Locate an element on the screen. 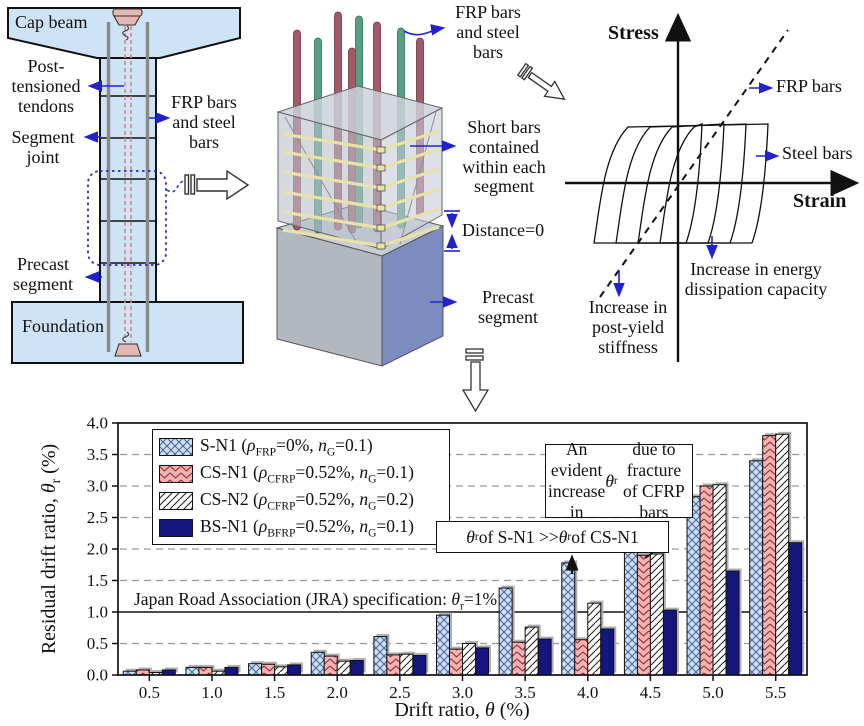 This screenshot has width=864, height=726. post-yield-stiffness-label: Increase in post-yield stiffness is located at coordinates (628, 327).